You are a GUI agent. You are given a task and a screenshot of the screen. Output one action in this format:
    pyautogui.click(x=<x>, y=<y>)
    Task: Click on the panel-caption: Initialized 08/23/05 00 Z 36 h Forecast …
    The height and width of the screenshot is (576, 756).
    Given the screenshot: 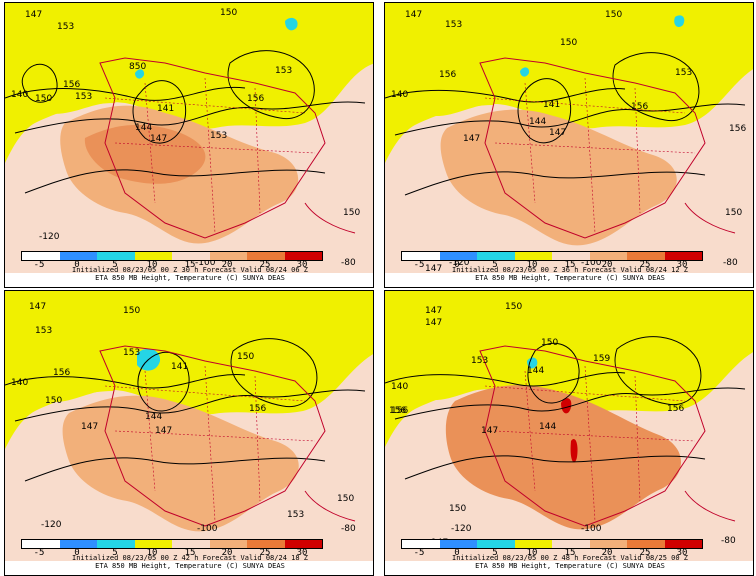 What is the action you would take?
    pyautogui.click(x=569, y=270)
    